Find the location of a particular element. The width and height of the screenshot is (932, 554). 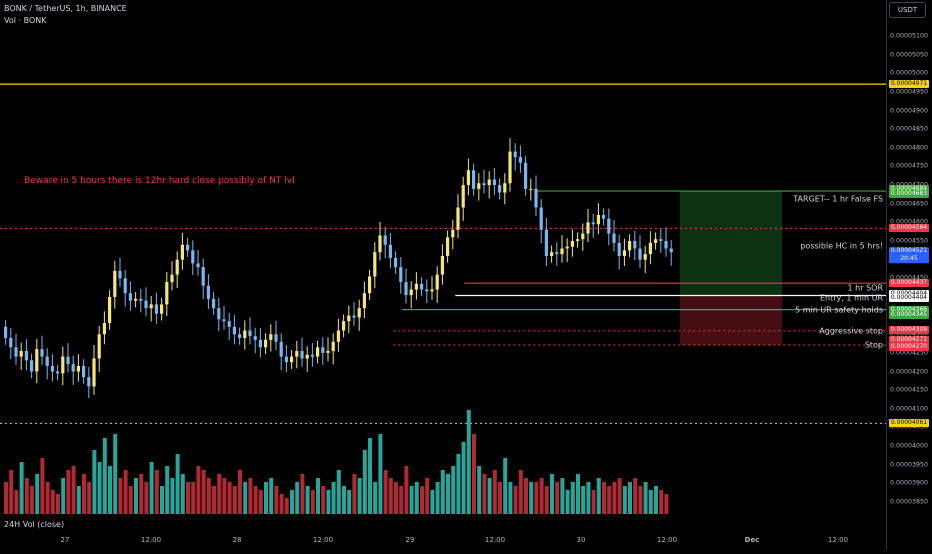

annotation-label: Entry, 1 min UR is located at coordinates (851, 298).